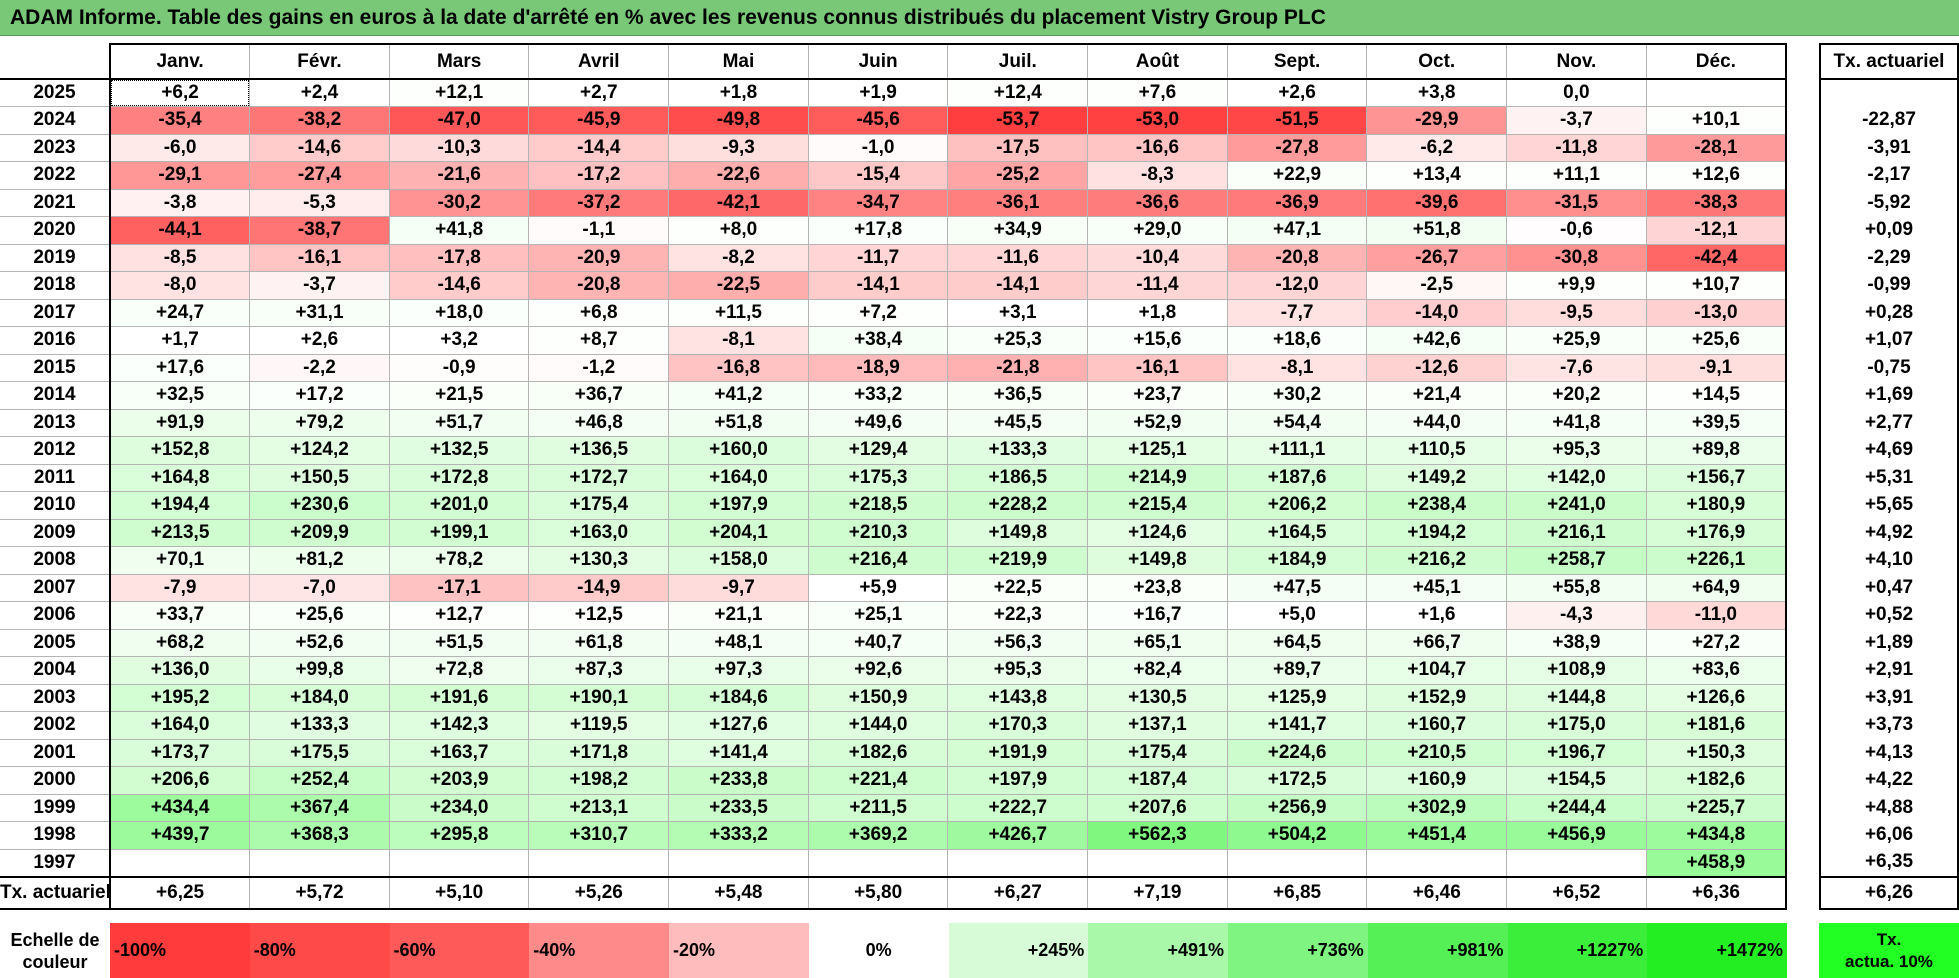 This screenshot has height=978, width=1959. I want to click on year-label: 2010, so click(55, 505).